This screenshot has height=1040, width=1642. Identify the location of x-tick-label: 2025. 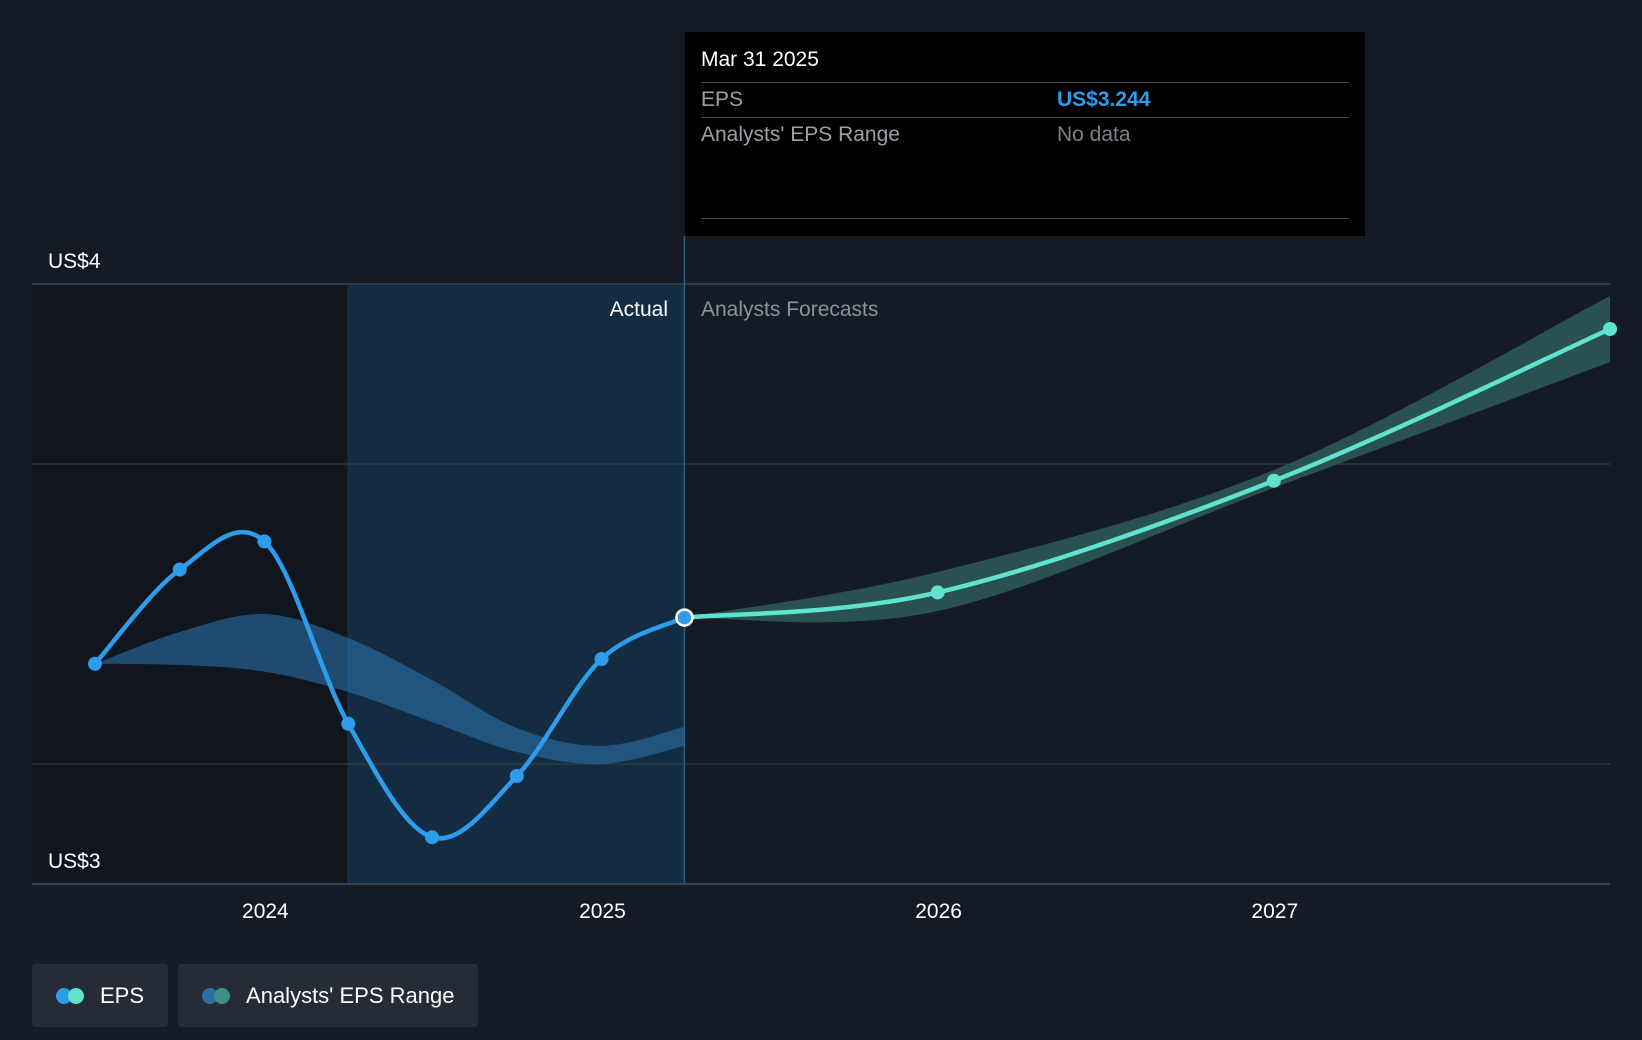
(602, 911).